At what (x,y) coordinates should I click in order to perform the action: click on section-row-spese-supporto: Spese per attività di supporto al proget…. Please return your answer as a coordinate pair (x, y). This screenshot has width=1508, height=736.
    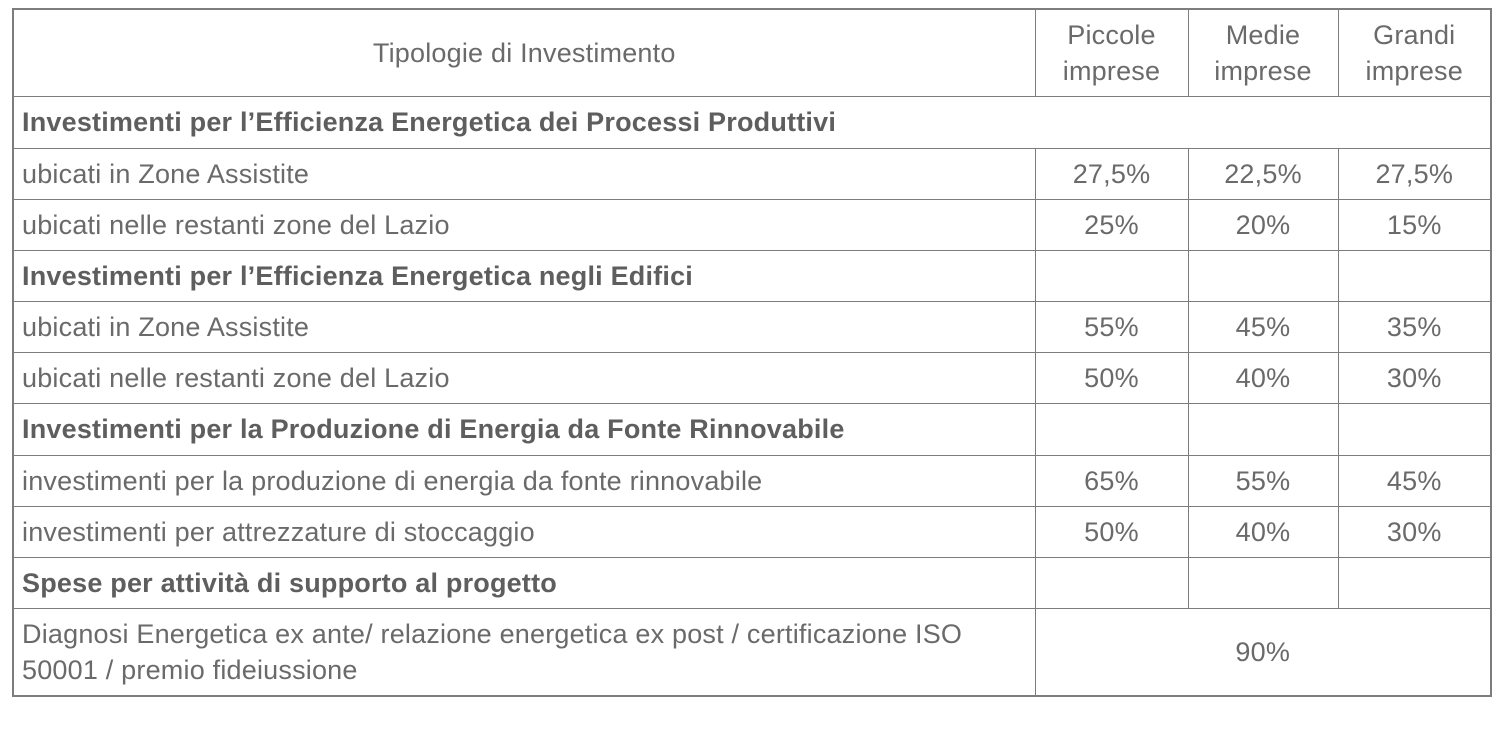
    Looking at the image, I should click on (752, 583).